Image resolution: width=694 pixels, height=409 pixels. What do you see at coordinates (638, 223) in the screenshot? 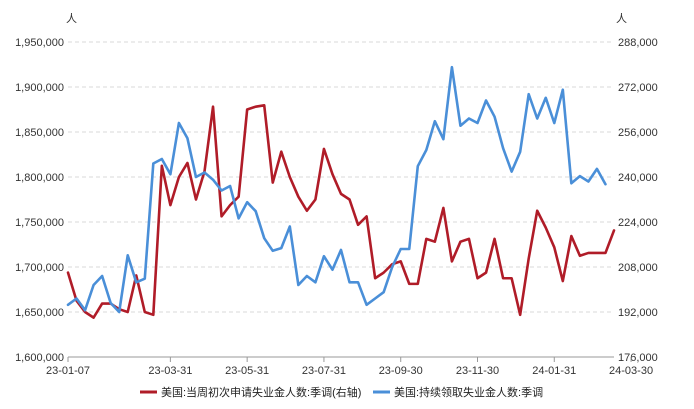
I see `right-tick-label: 224,000` at bounding box center [638, 223].